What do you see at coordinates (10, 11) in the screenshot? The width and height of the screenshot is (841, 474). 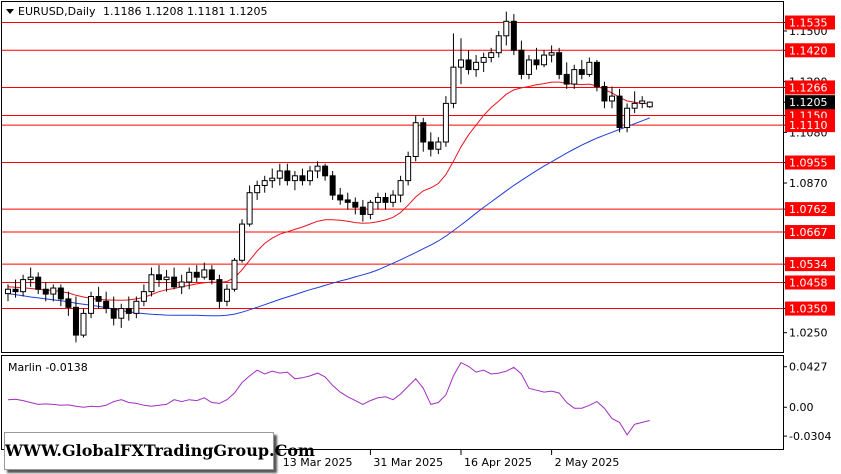 I see `symbol-menu-triangle-icon` at bounding box center [10, 11].